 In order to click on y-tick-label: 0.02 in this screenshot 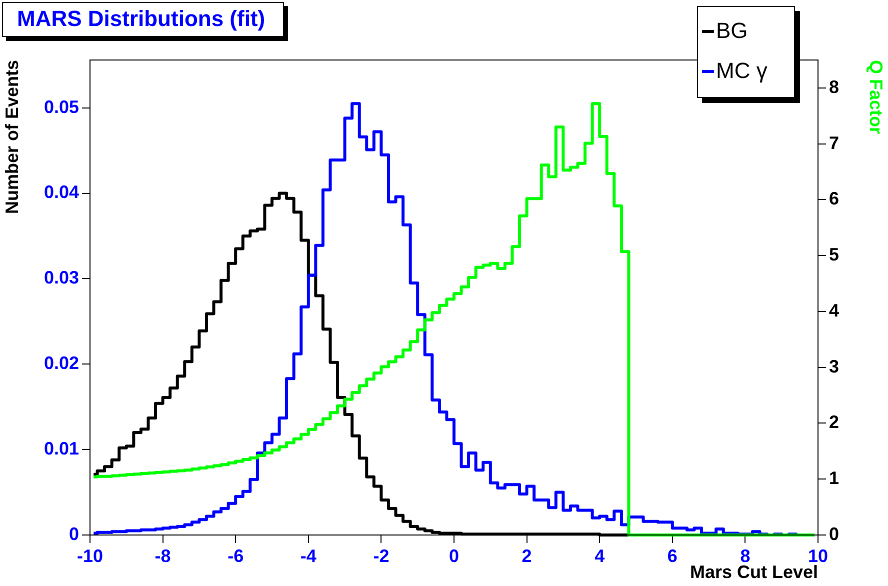, I will do `click(61, 363)`.